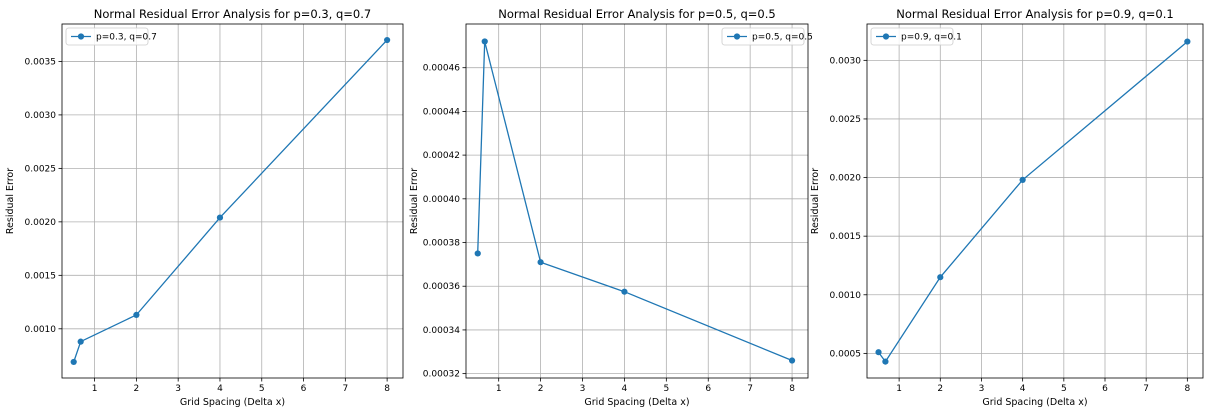 This screenshot has height=410, width=1209. What do you see at coordinates (441, 112) in the screenshot?
I see `y-tick-label: 0.00044` at bounding box center [441, 112].